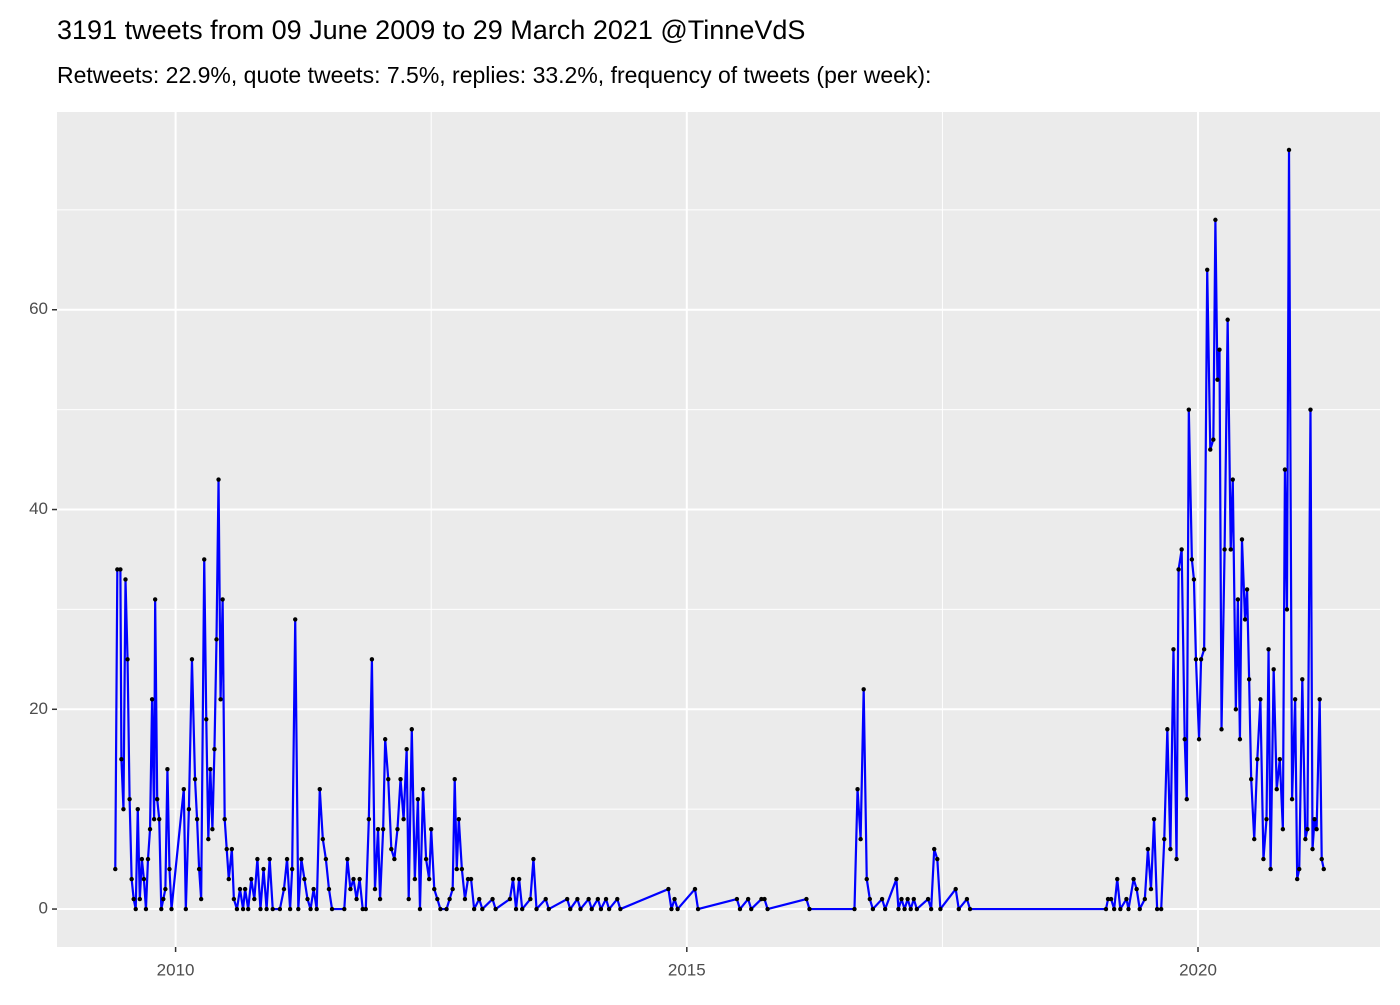  Describe the element at coordinates (176, 969) in the screenshot. I see `x-tick-label: 2010` at that location.